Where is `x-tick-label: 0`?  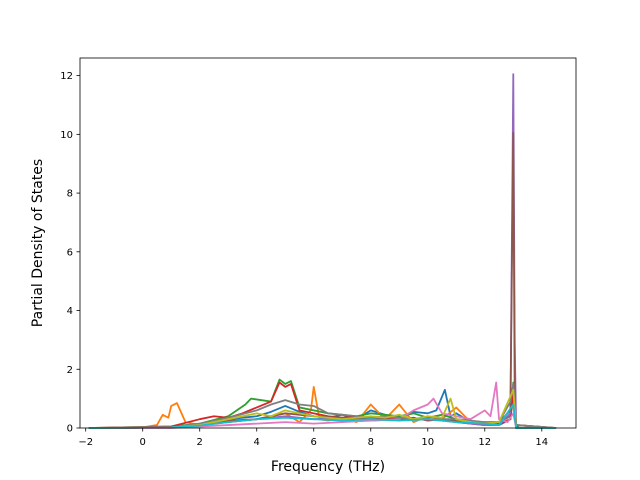
x-tick-label: 0 is located at coordinates (143, 442).